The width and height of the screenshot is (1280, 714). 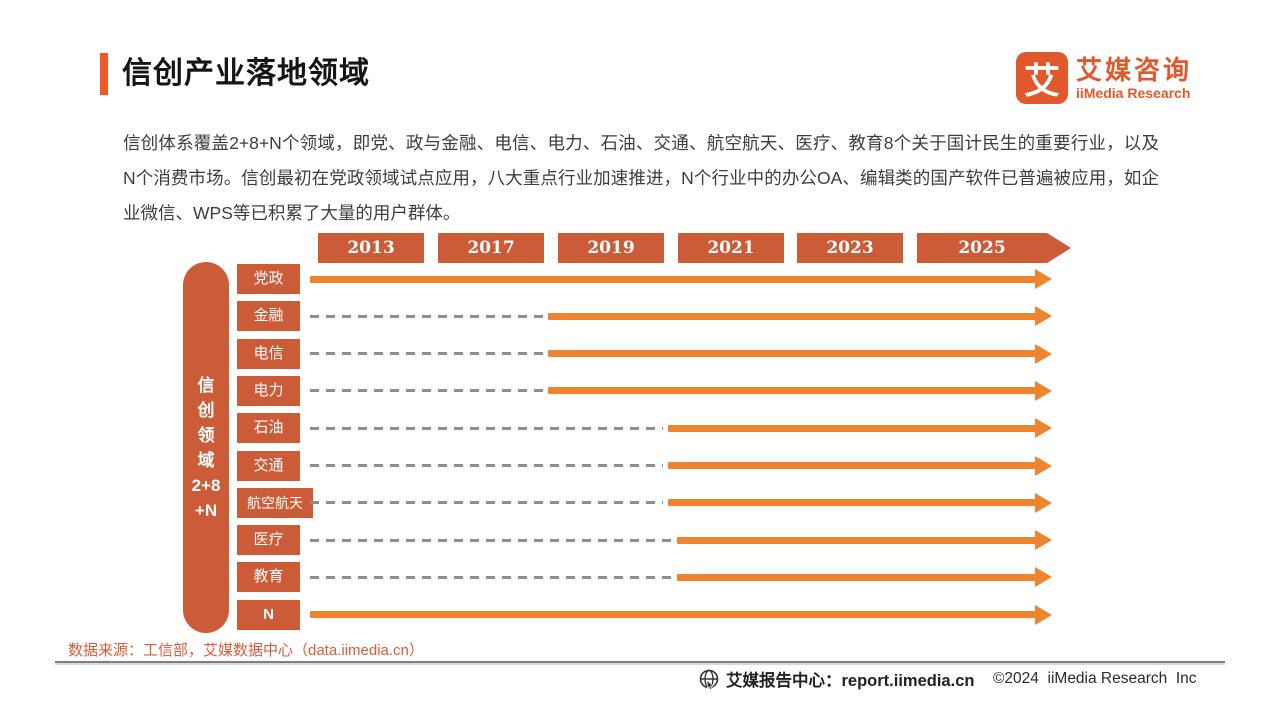 What do you see at coordinates (731, 248) in the screenshot?
I see `year-box-2021: 2021` at bounding box center [731, 248].